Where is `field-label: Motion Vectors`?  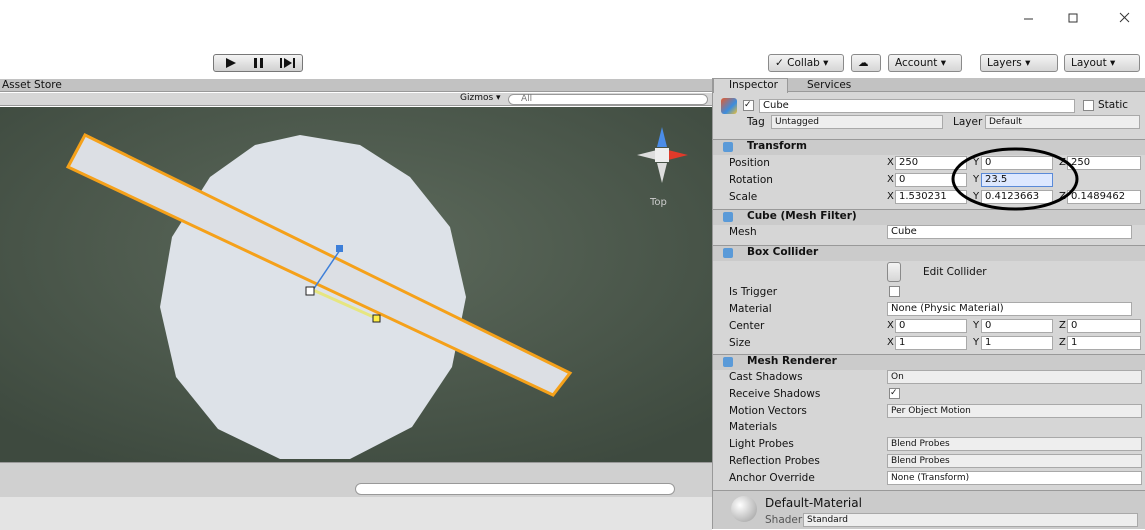 field-label: Motion Vectors is located at coordinates (768, 410).